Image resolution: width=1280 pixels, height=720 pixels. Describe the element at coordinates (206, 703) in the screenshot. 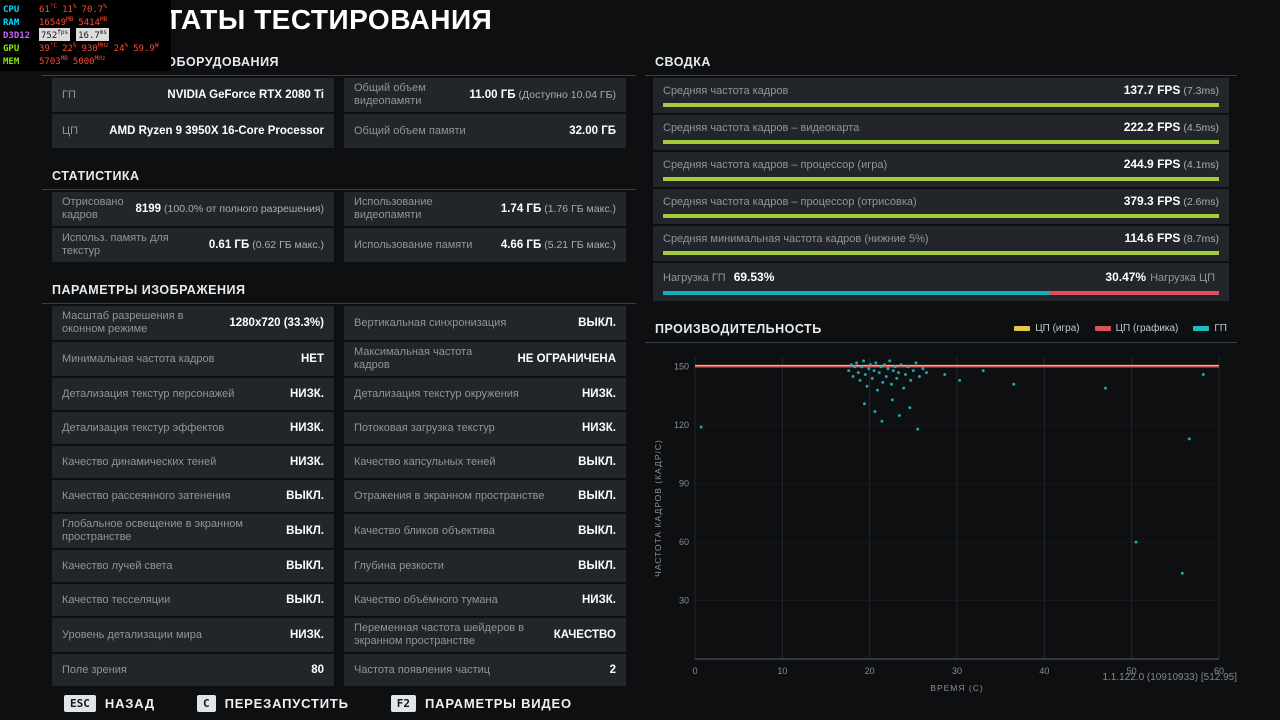

I see `keycap: C` at that location.